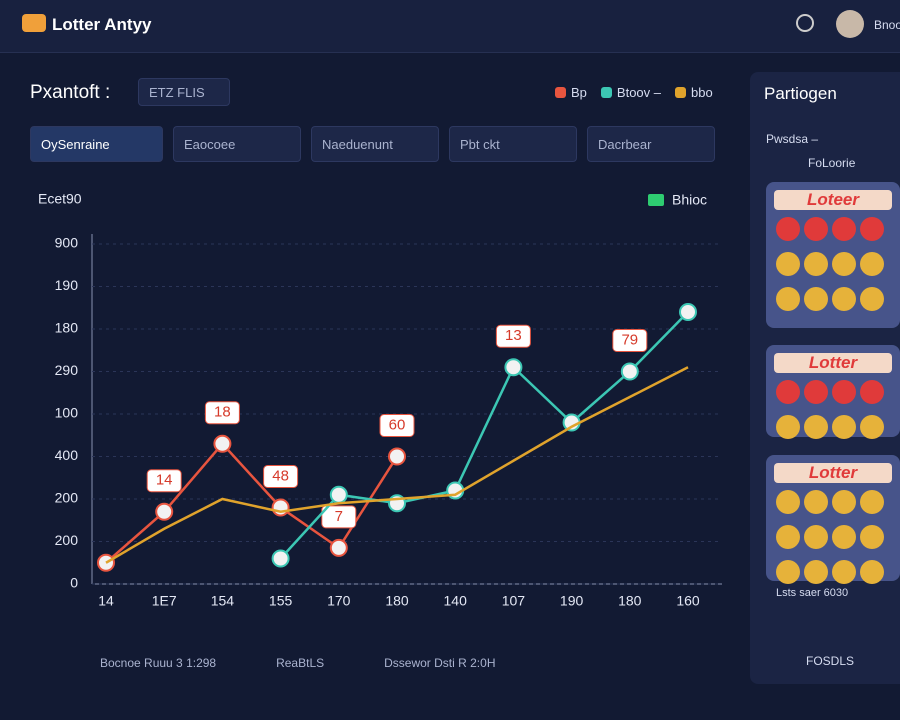  What do you see at coordinates (792, 139) in the screenshot?
I see `sidebar-sub: Pwsdsa –` at bounding box center [792, 139].